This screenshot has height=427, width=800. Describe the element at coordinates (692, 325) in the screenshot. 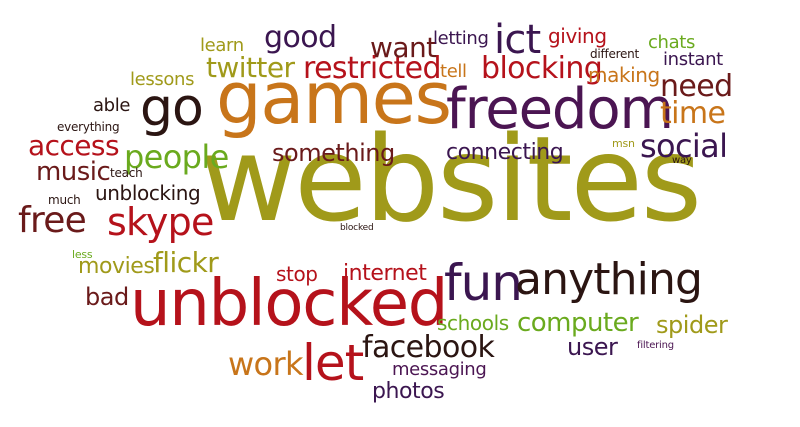

I see `word-spider: spider` at that location.